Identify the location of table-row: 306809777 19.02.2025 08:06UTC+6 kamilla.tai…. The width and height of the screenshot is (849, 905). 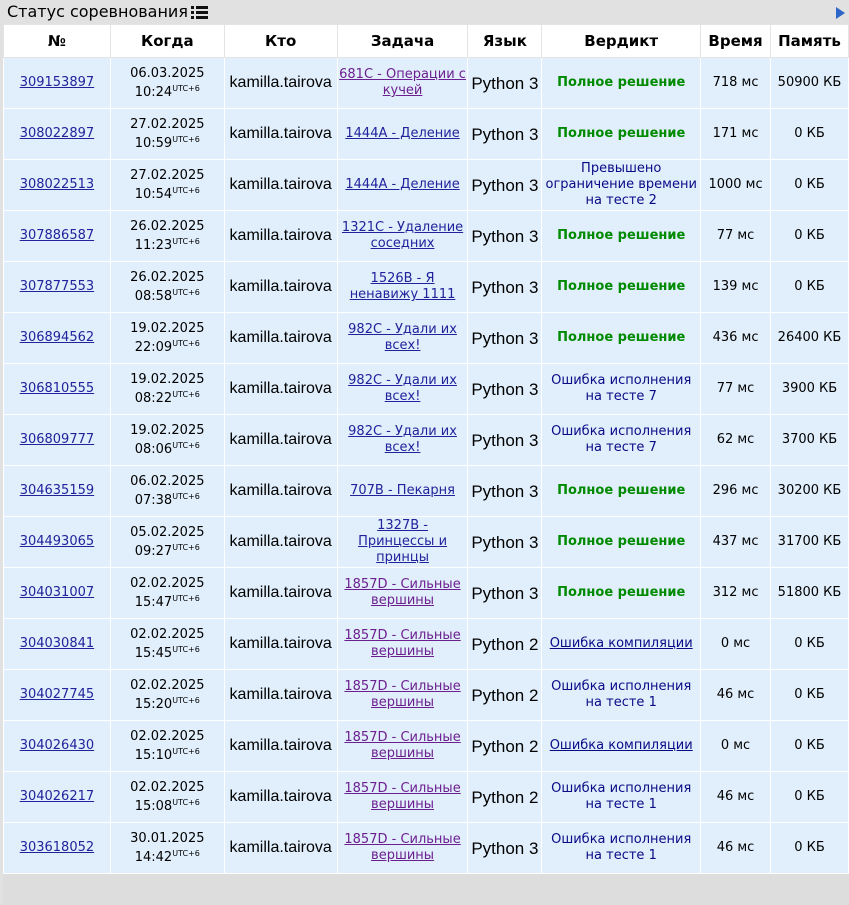
(426, 440).